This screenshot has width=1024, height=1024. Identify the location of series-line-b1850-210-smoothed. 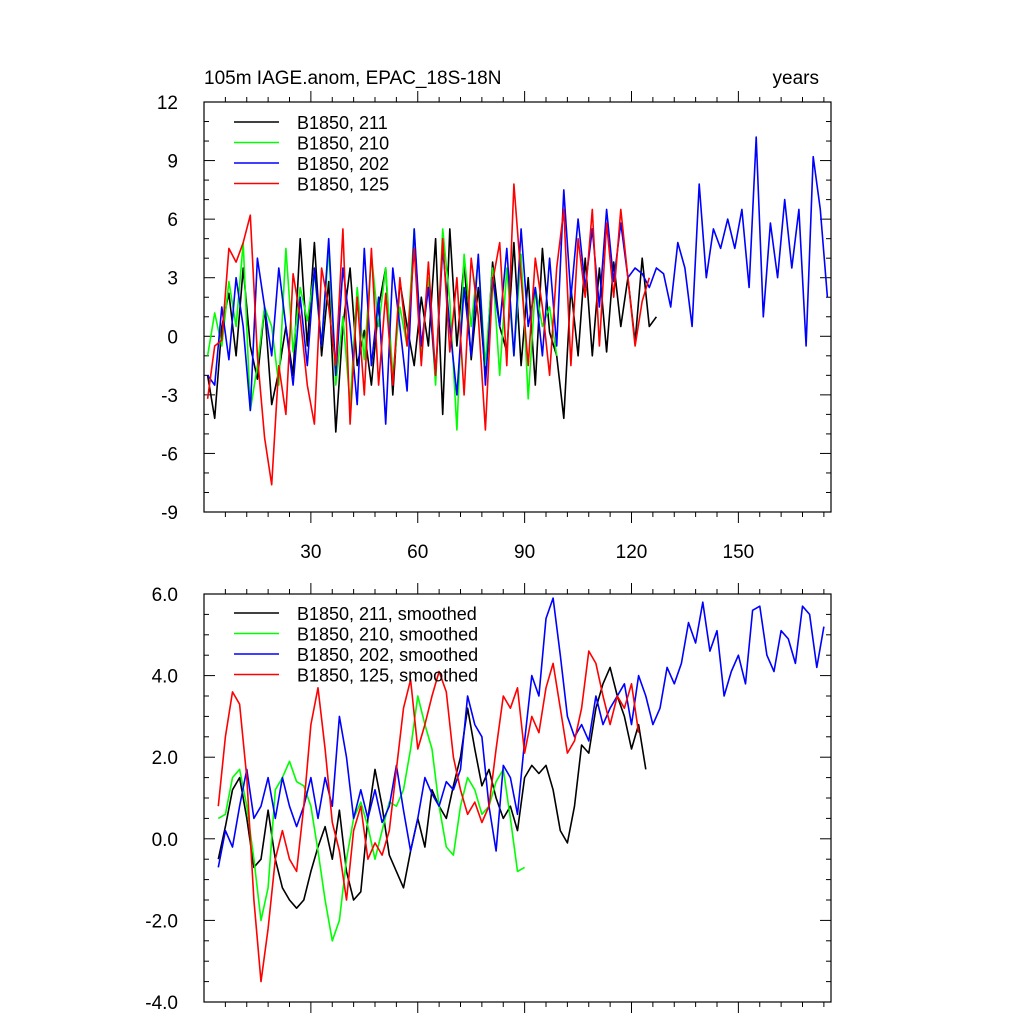
(371, 818).